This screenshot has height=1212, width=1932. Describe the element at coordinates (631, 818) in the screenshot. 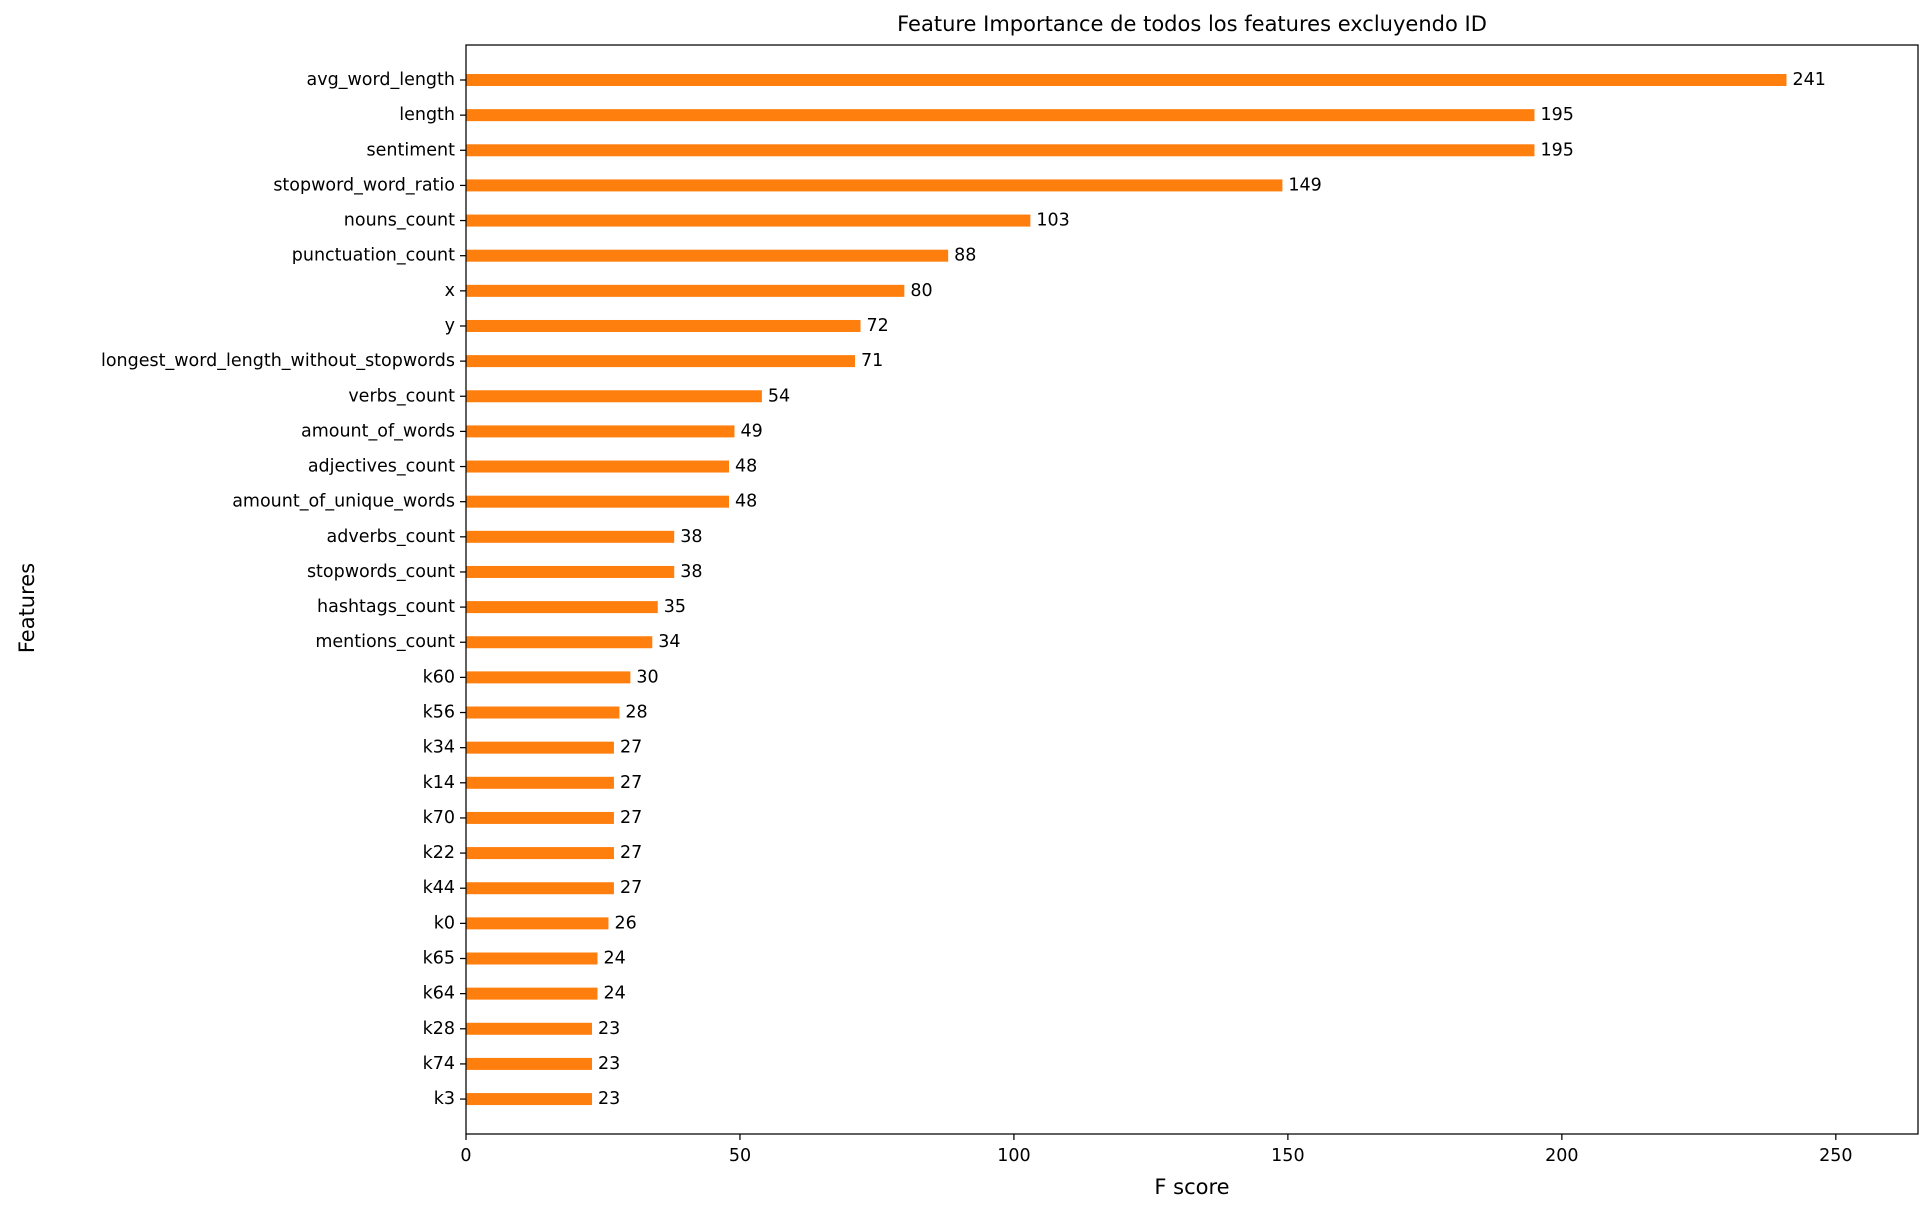

I see `value-label-k70: 27` at that location.